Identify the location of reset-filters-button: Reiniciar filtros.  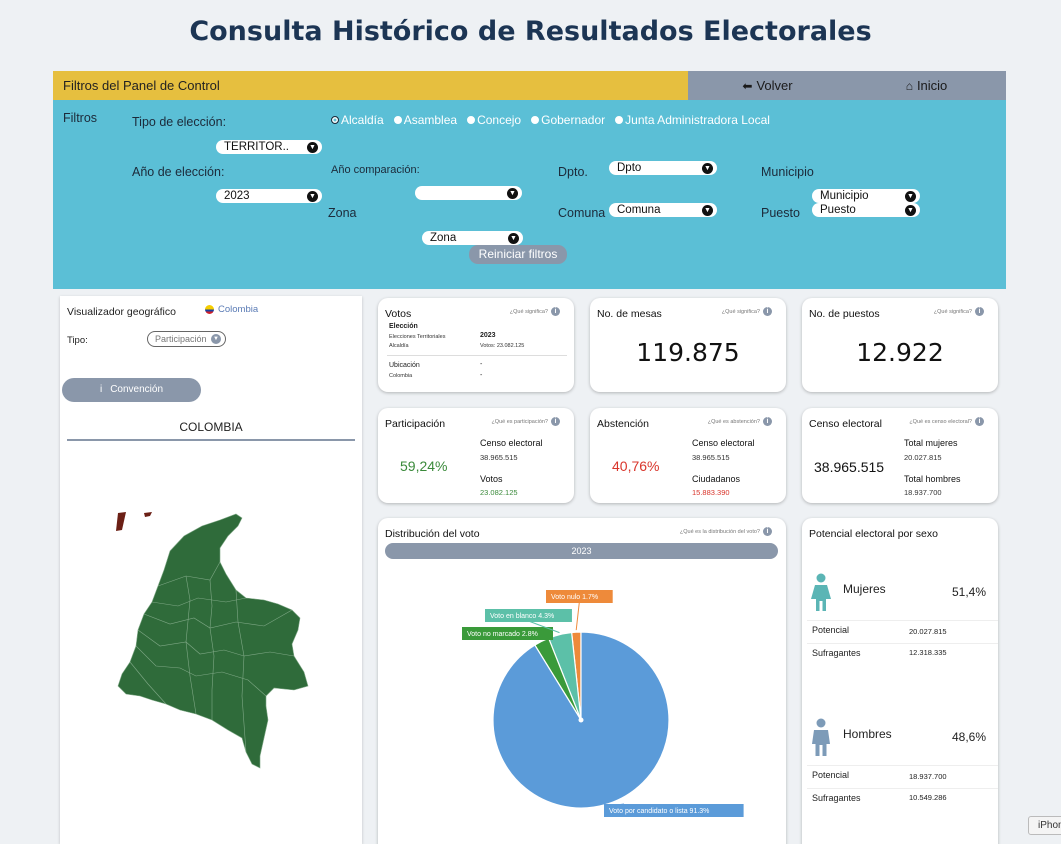
(518, 254).